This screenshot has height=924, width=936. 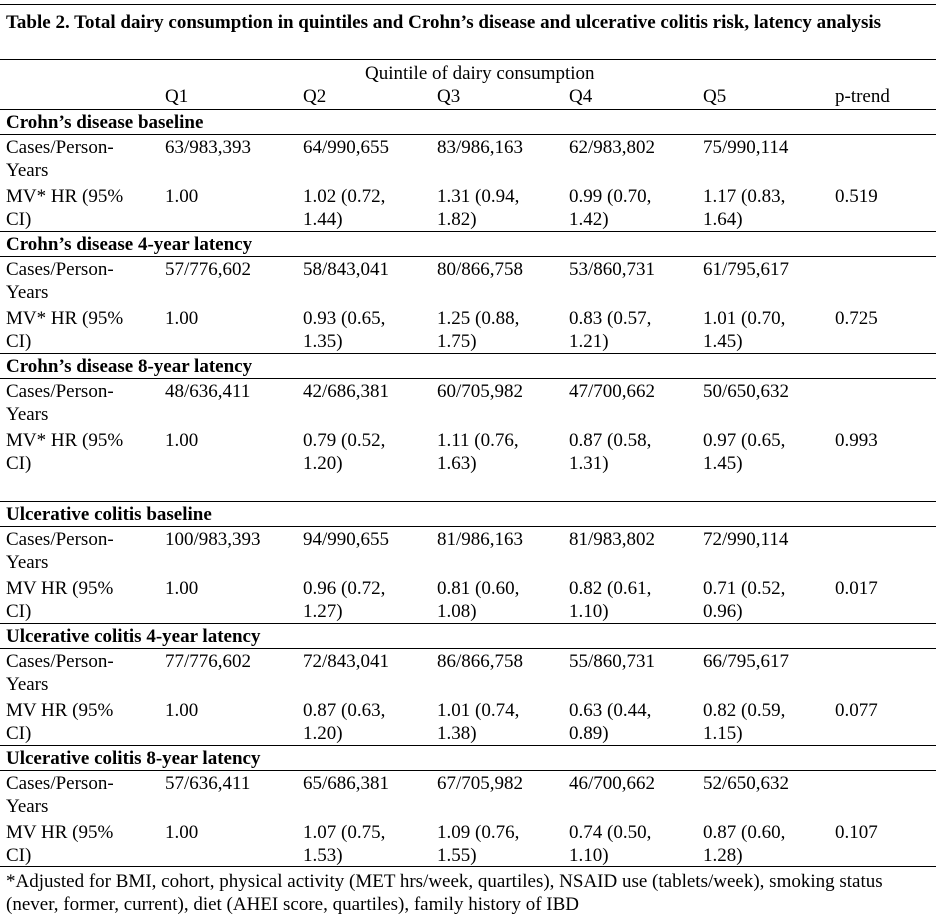 What do you see at coordinates (478, 318) in the screenshot?
I see `table-cell: 1.25 (0.88,` at bounding box center [478, 318].